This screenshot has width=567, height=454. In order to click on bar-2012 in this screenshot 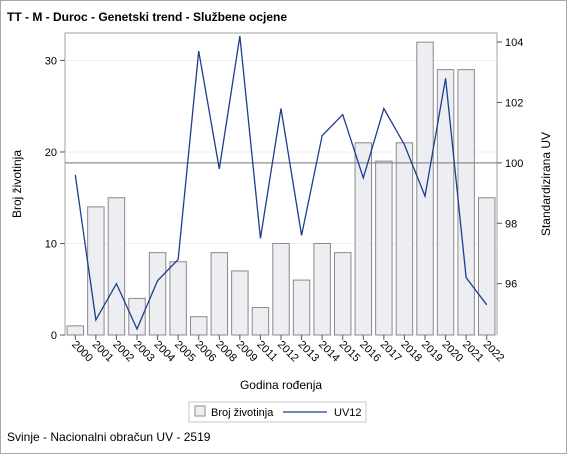, I will do `click(281, 289)`.